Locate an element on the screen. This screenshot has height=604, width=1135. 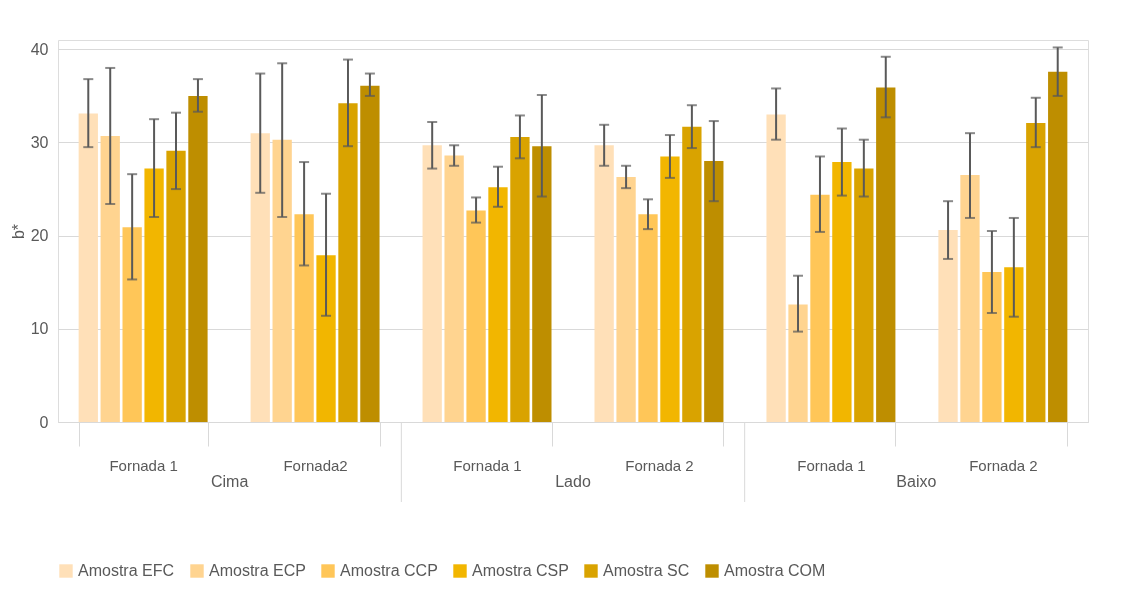
legend-label: Amostra COM is located at coordinates (775, 570).